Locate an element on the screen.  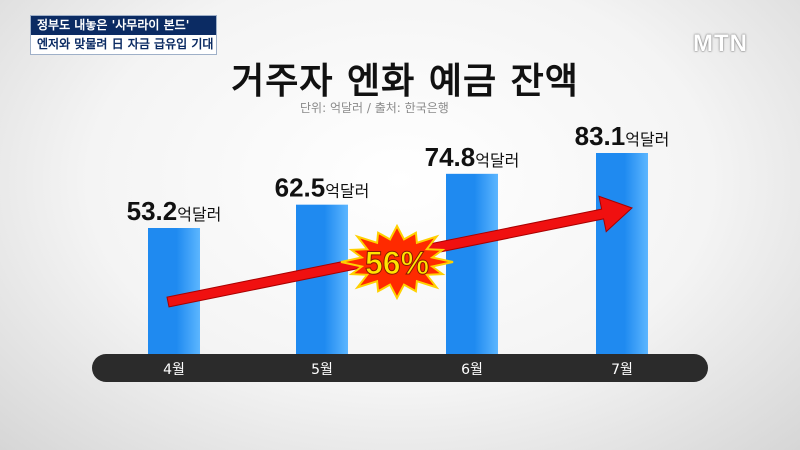
percent-starburst is located at coordinates (397, 262).